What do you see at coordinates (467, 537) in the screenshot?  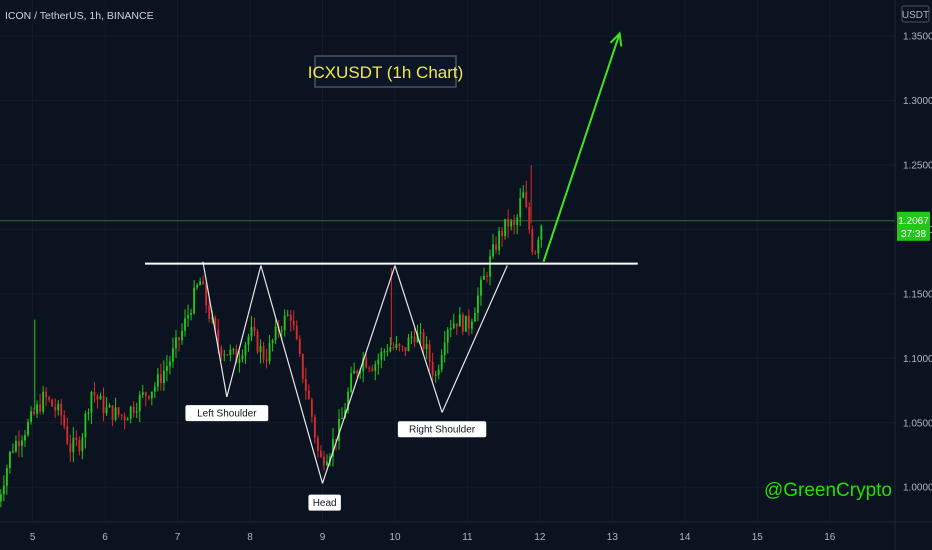 I see `x-tick-label: 11` at bounding box center [467, 537].